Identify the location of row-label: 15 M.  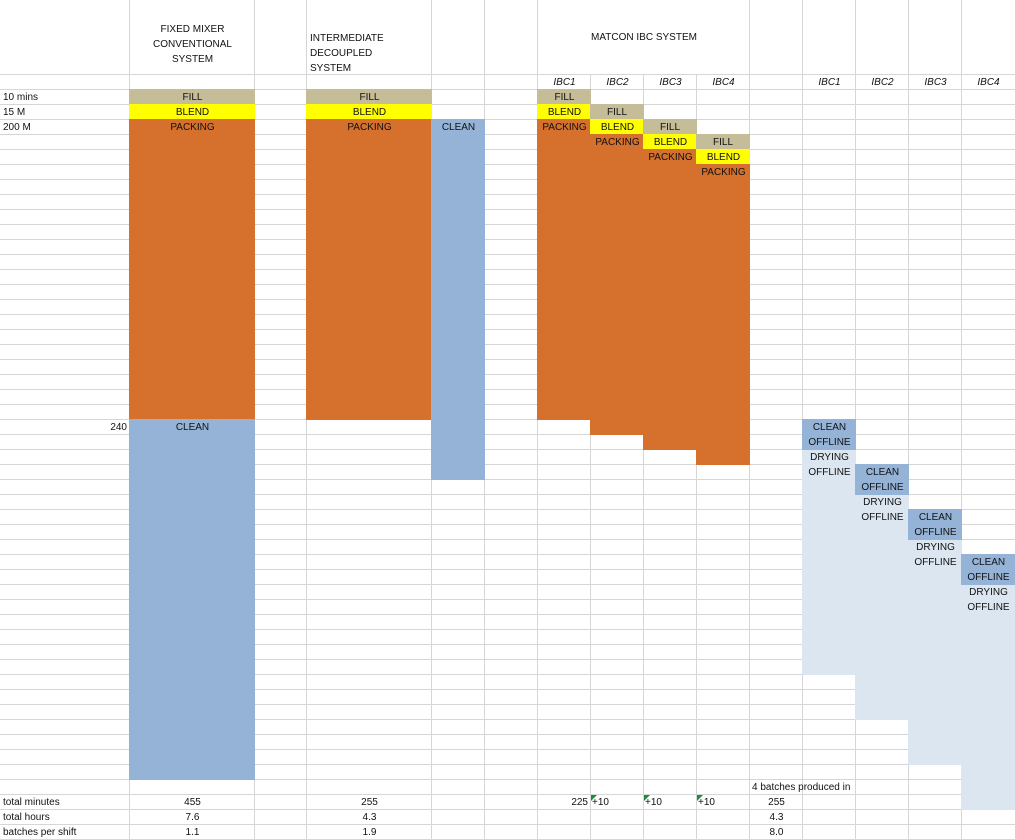
(14, 112).